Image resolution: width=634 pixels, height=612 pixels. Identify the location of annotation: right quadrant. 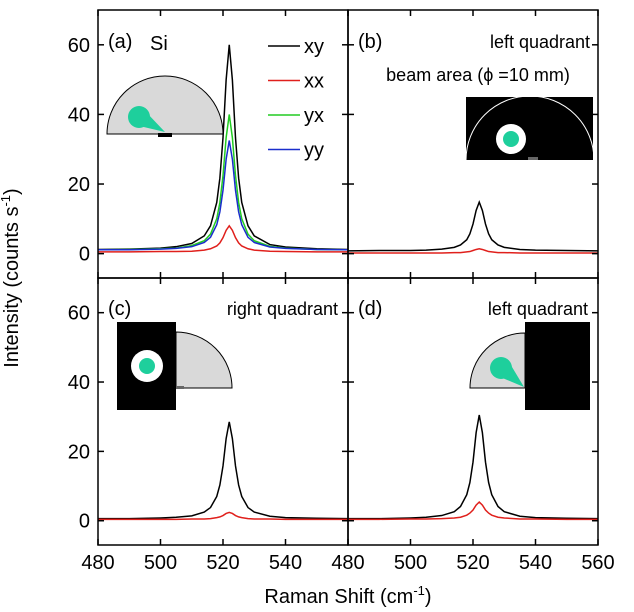
(282, 309).